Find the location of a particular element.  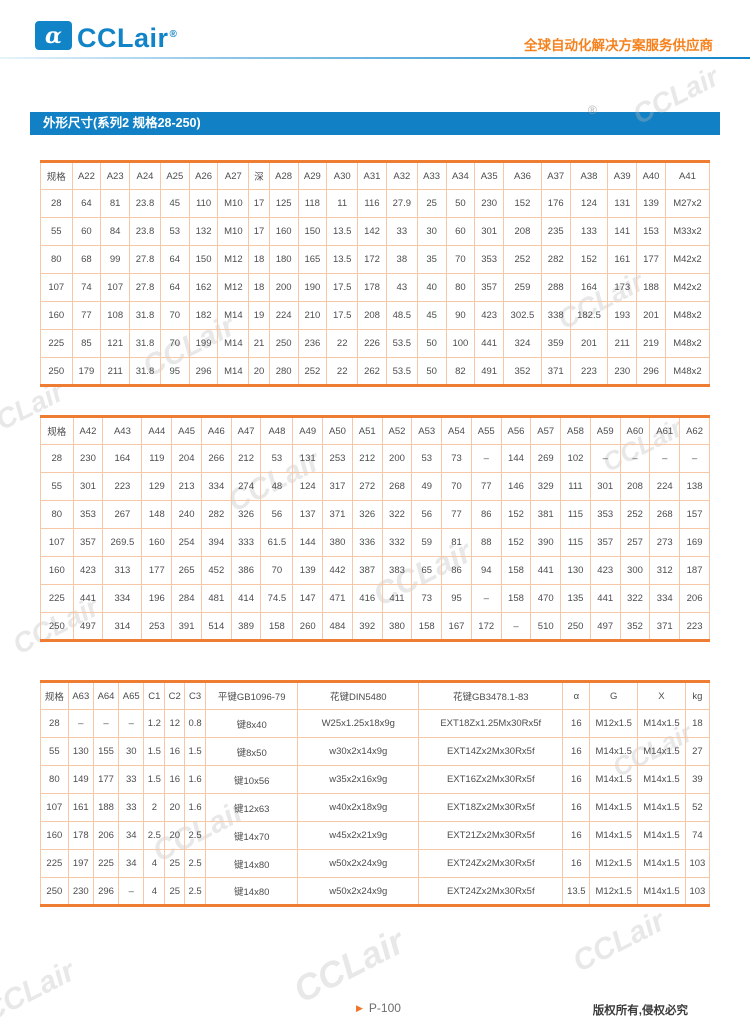

table-cell: 20 is located at coordinates (175, 835).